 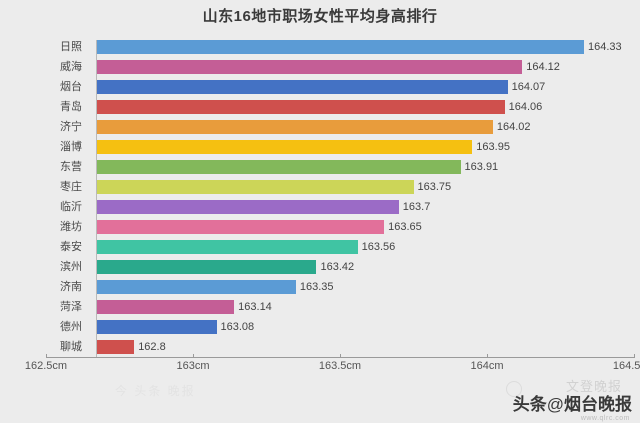 What do you see at coordinates (320, 307) in the screenshot?
I see `bar-row: 菏泽 163.14` at bounding box center [320, 307].